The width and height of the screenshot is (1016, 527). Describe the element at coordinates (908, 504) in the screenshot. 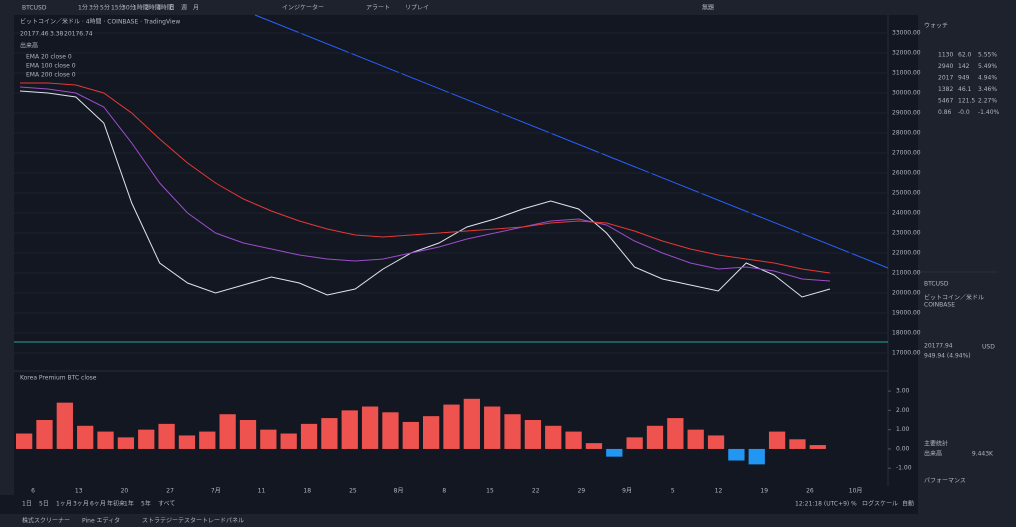

I see `auto-toggle: 自動` at that location.